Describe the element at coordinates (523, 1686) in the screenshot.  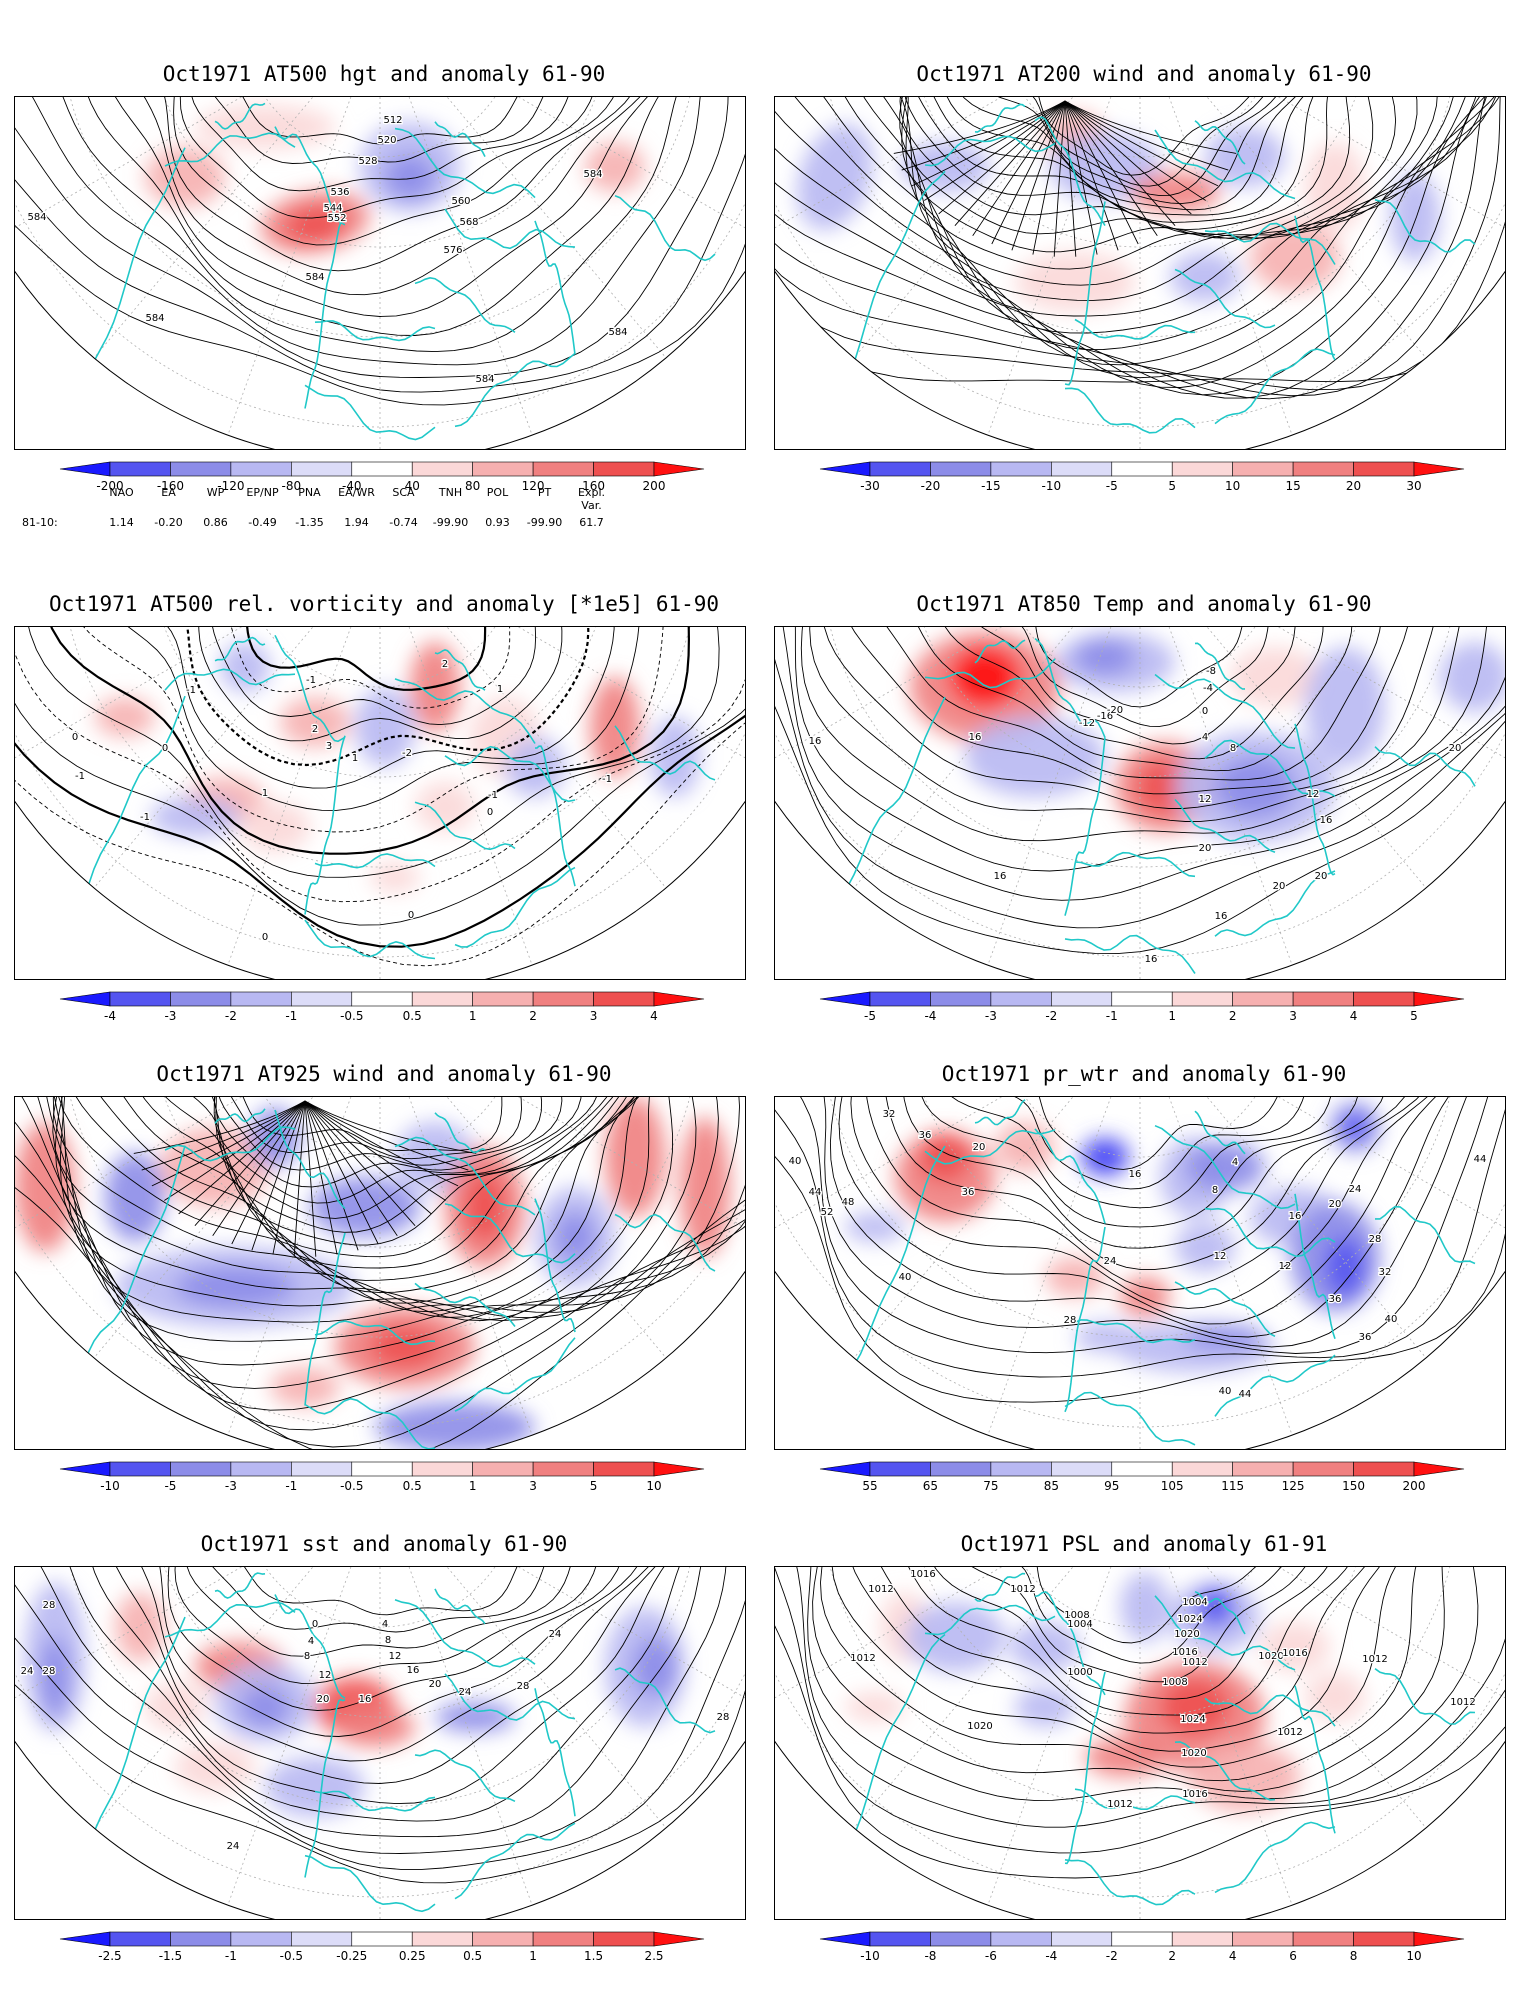
I see `contour-label: 28` at that location.